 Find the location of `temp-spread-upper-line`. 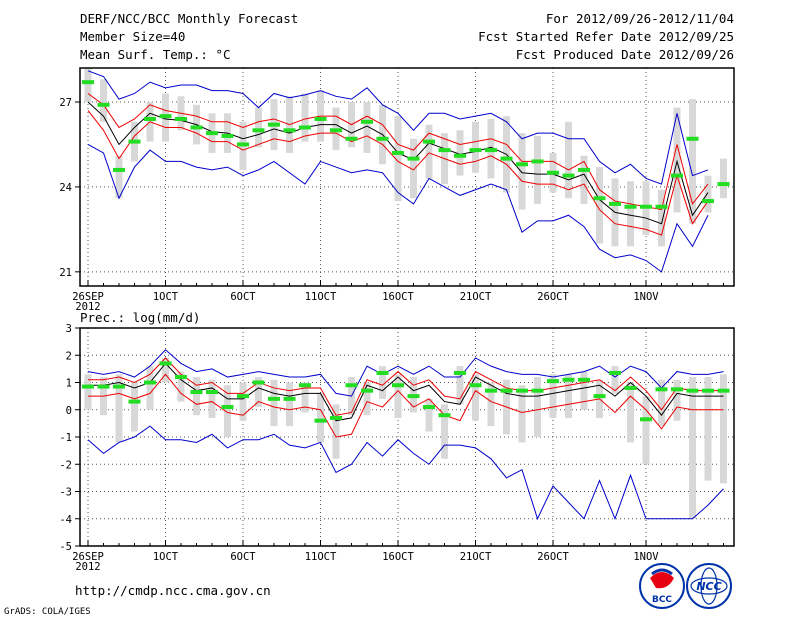

temp-spread-upper-line is located at coordinates (398, 152).